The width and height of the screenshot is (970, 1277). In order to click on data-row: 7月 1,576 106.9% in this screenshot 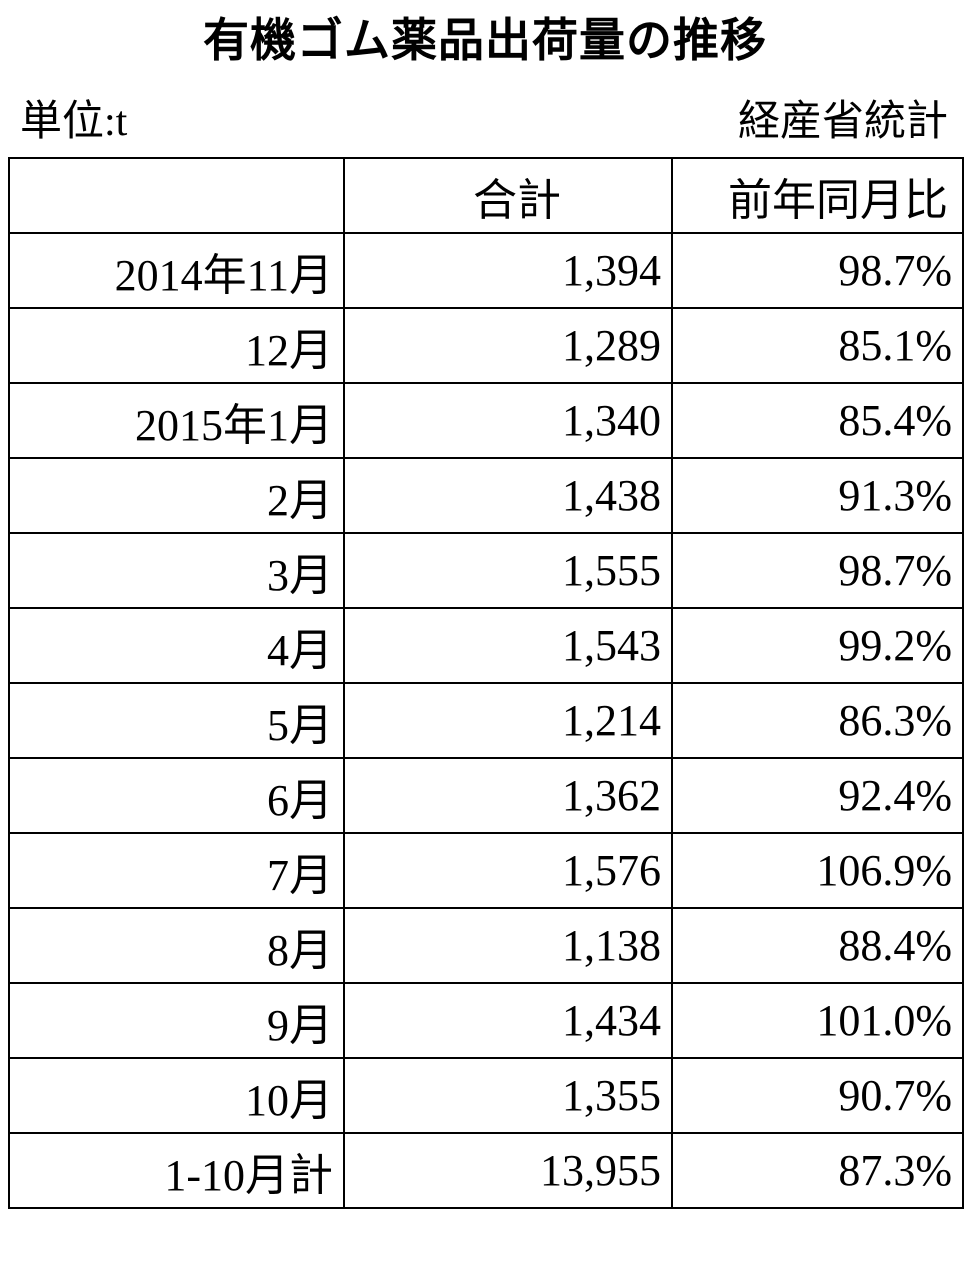, I will do `click(486, 870)`.